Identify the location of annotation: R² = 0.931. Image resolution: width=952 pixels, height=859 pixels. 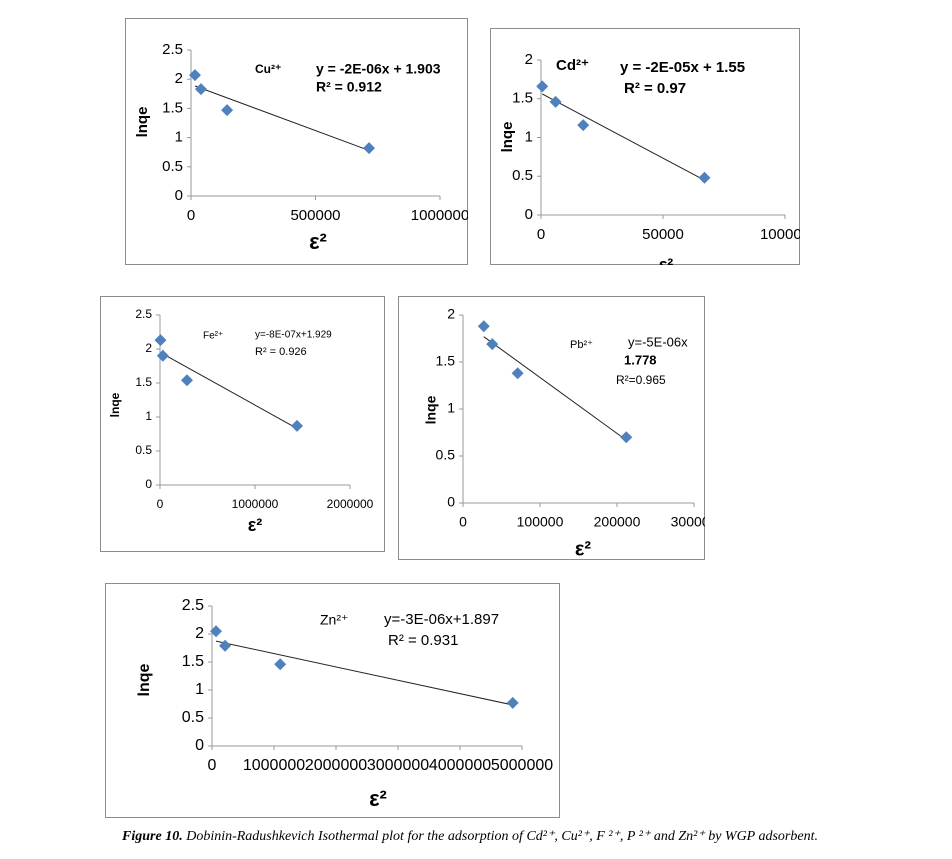
(423, 640).